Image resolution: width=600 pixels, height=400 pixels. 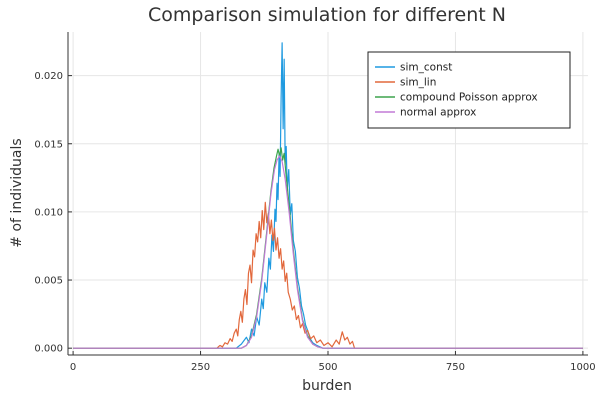 What do you see at coordinates (48, 76) in the screenshot?
I see `y-tick-label: 0.020` at bounding box center [48, 76].